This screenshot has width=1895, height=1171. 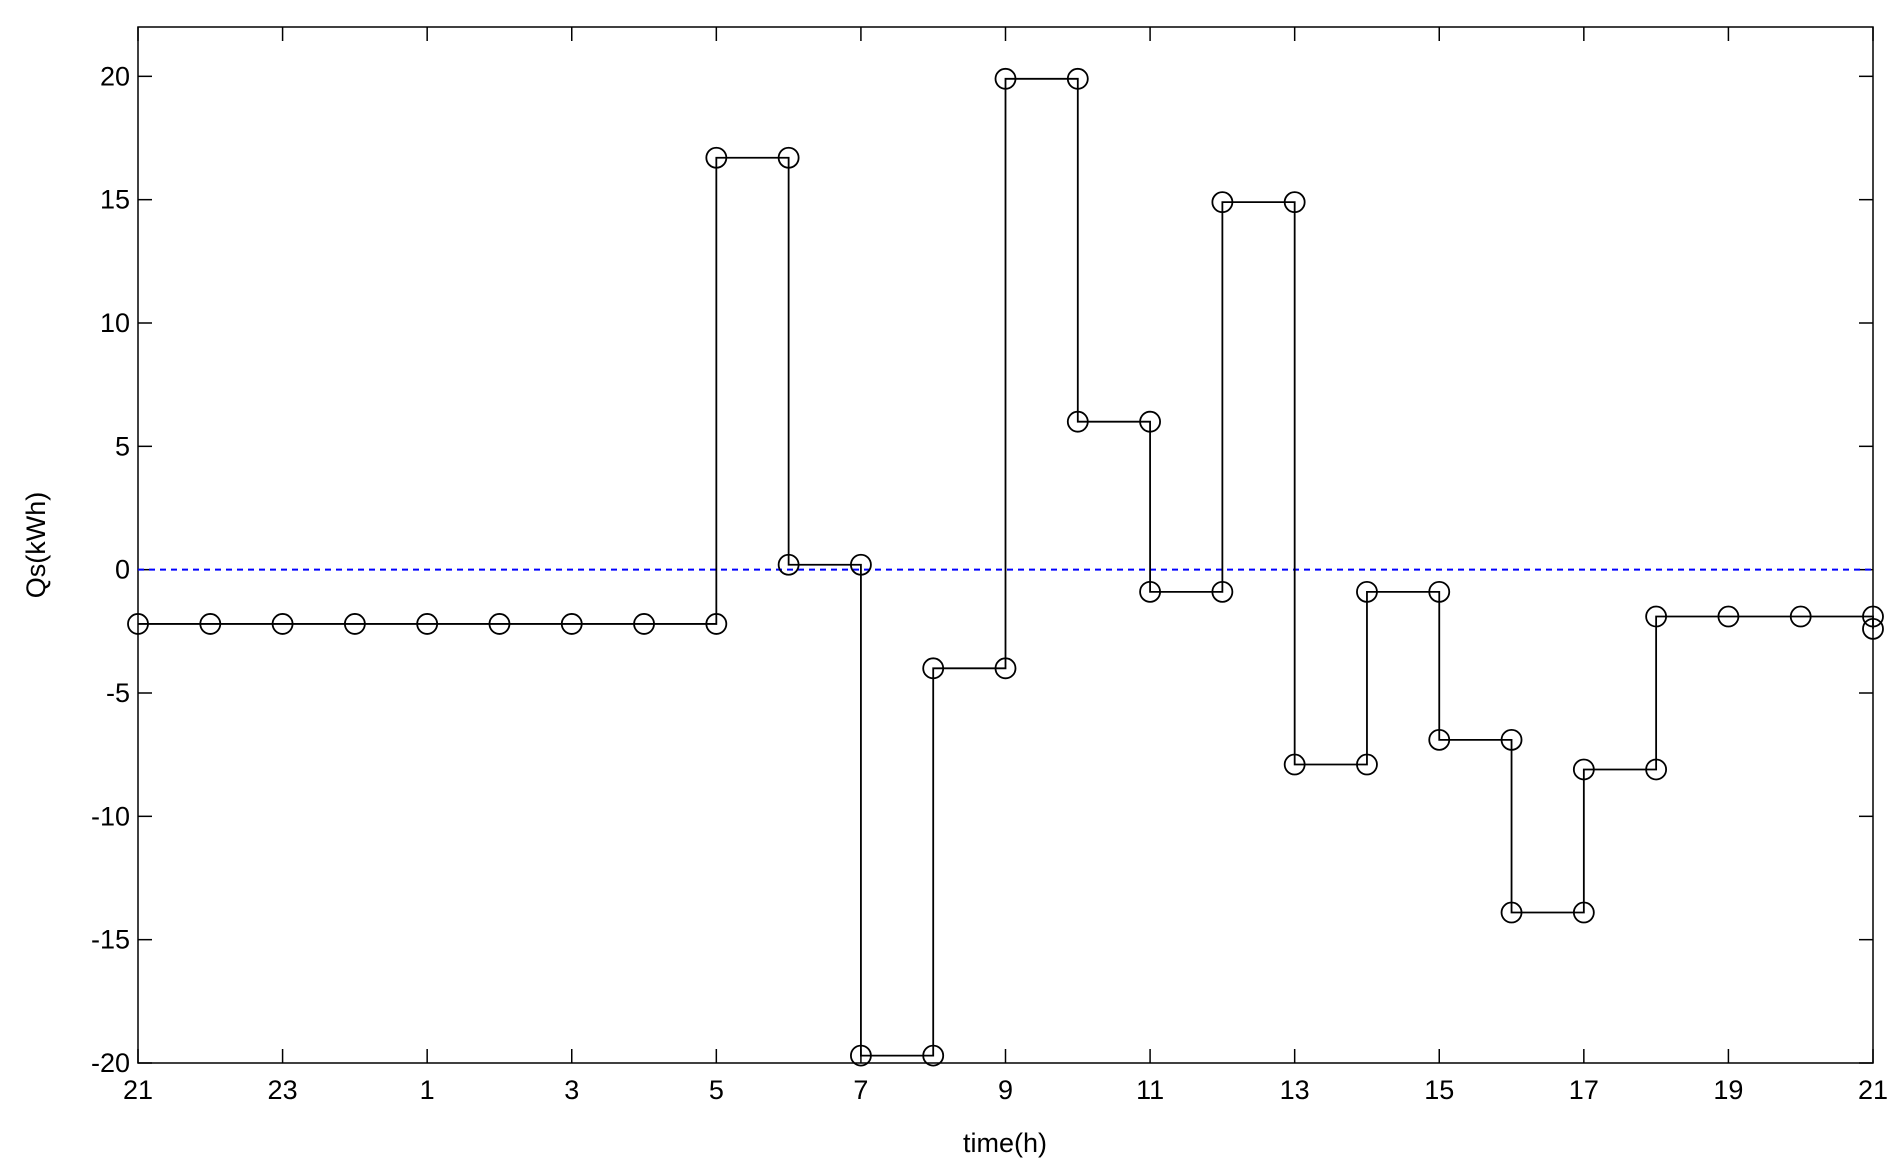 I want to click on y-tick-label: 15, so click(x=115, y=200).